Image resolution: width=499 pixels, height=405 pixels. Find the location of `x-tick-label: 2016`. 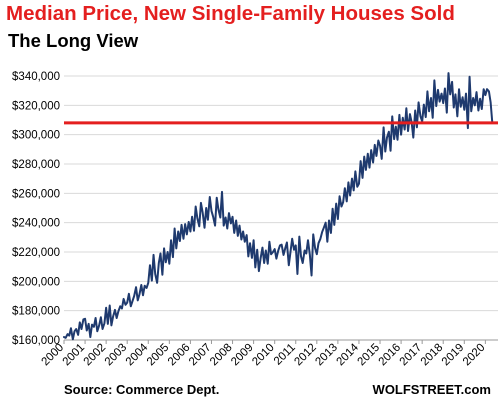

x-tick-label: 2016 is located at coordinates (390, 355).